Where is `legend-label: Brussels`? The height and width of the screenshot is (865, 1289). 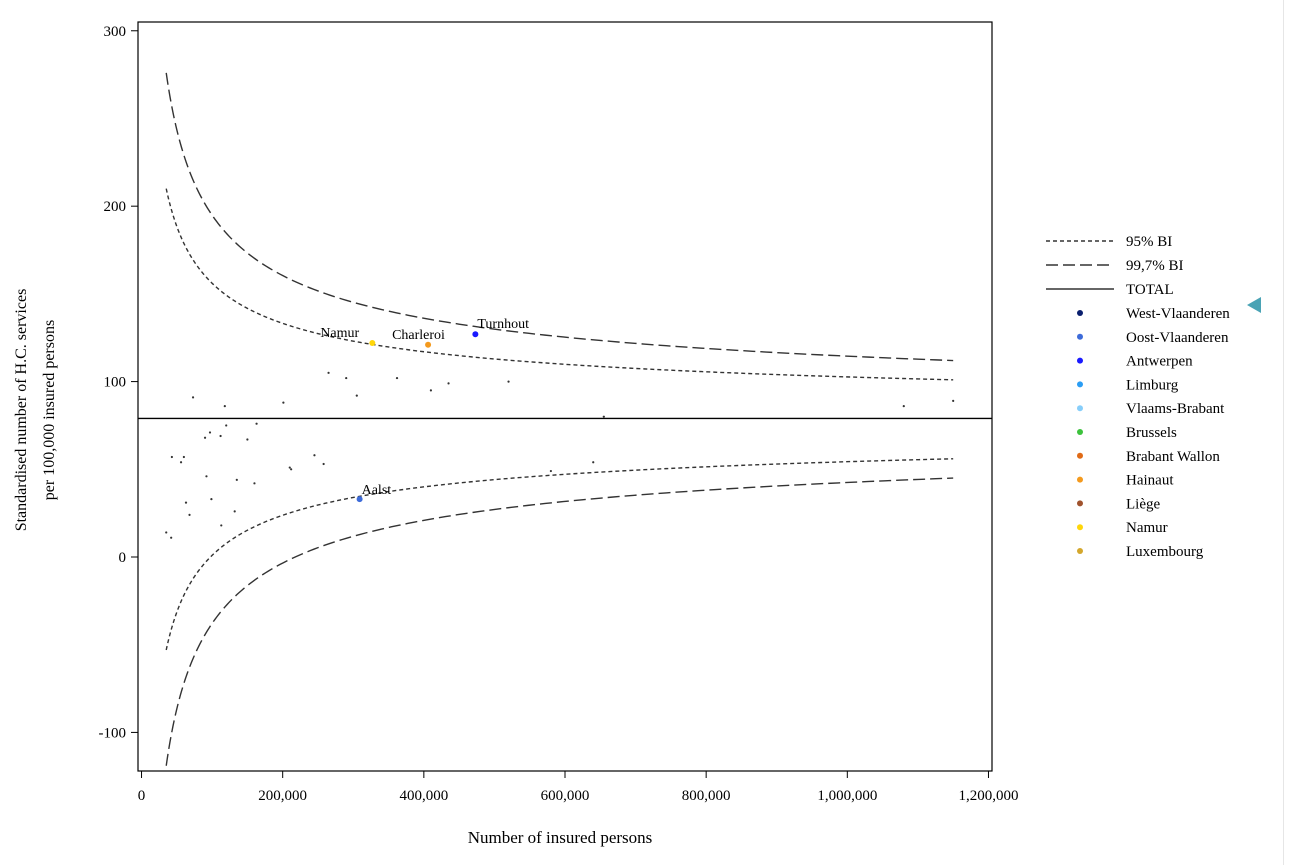
legend-label: Brussels is located at coordinates (1151, 433).